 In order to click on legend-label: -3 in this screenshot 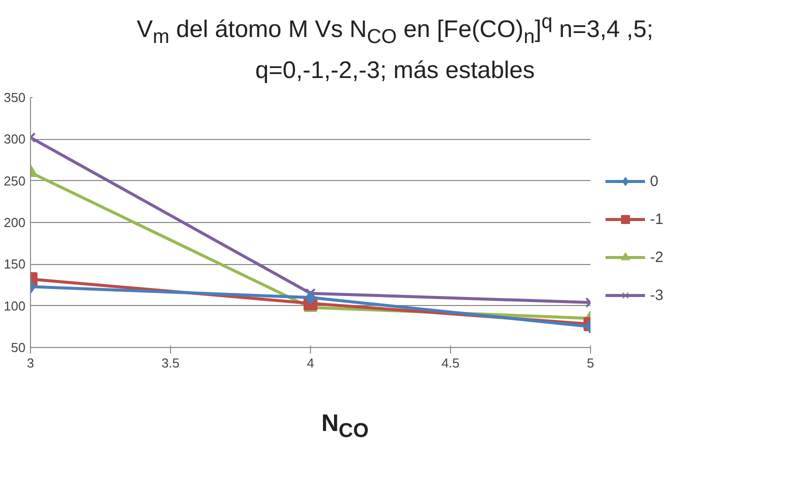, I will do `click(657, 295)`.